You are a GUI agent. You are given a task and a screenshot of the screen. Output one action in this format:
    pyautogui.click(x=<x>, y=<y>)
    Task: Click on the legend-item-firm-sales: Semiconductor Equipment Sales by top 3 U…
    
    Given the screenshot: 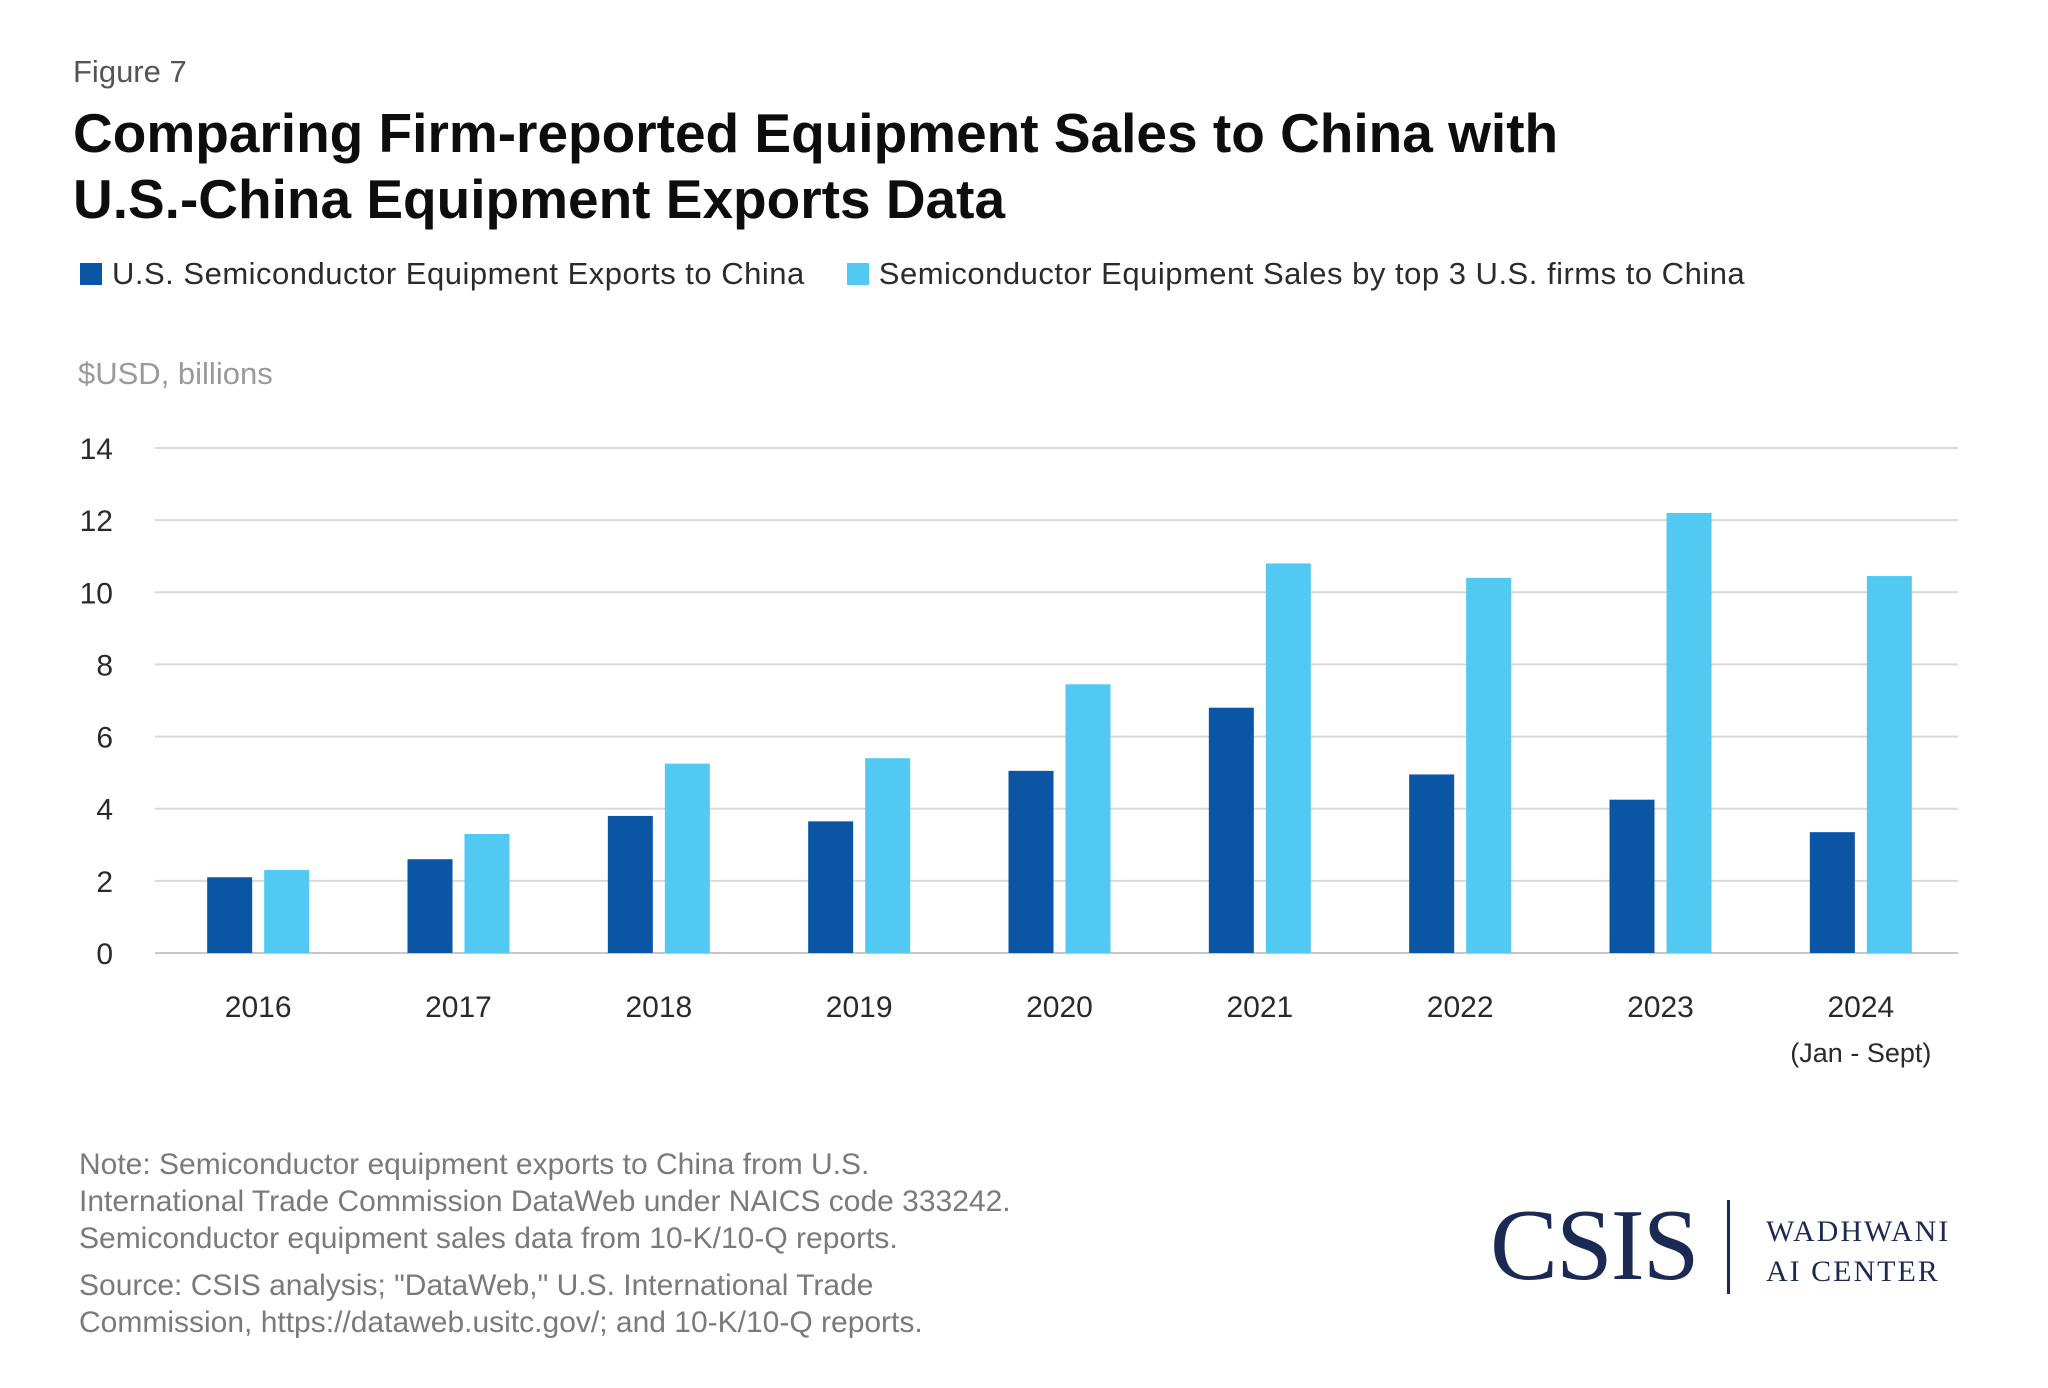 What is the action you would take?
    pyautogui.click(x=1296, y=274)
    